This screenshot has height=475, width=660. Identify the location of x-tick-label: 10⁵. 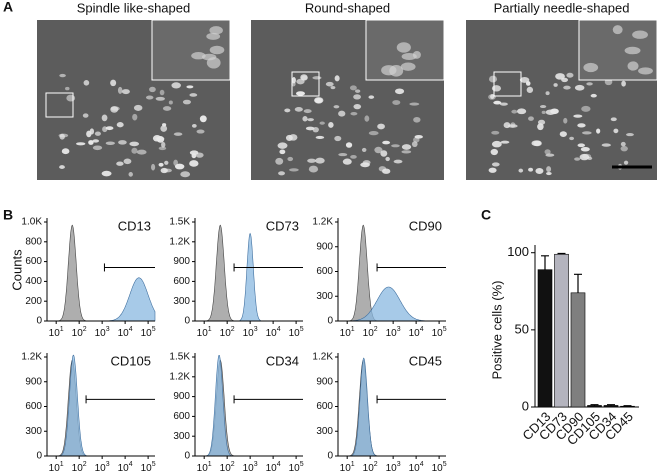
(148, 332).